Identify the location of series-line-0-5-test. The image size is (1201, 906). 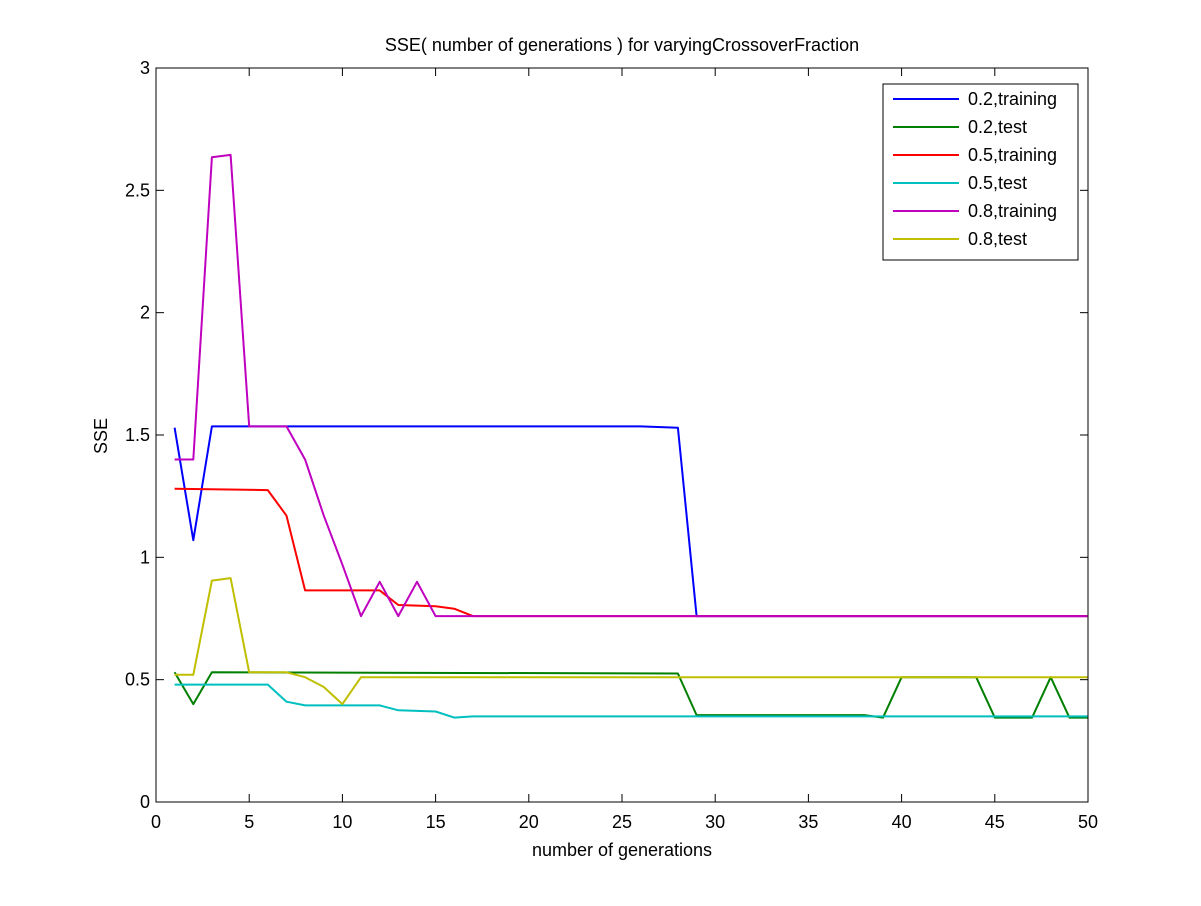
(631, 701).